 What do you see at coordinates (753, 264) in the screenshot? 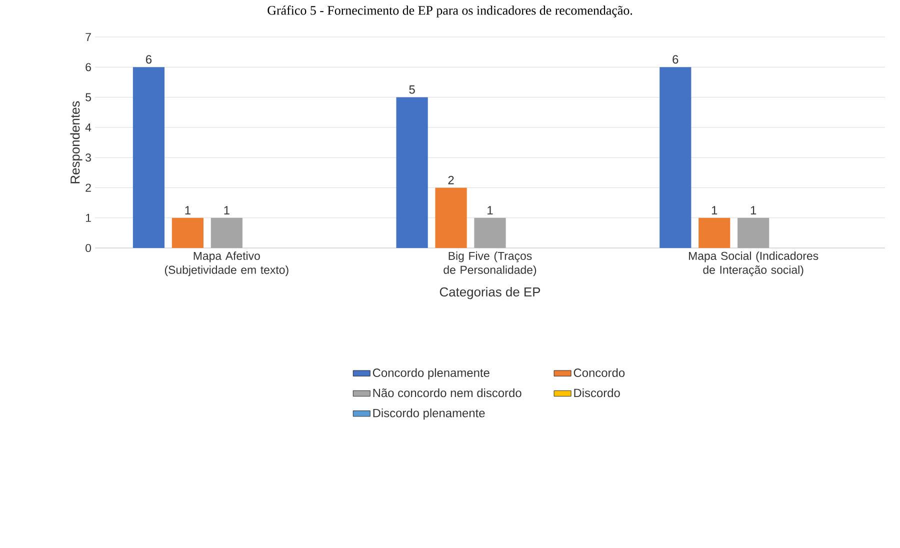
I see `x-tick-label: Mapa Social (Indicadores de Interação social)` at bounding box center [753, 264].